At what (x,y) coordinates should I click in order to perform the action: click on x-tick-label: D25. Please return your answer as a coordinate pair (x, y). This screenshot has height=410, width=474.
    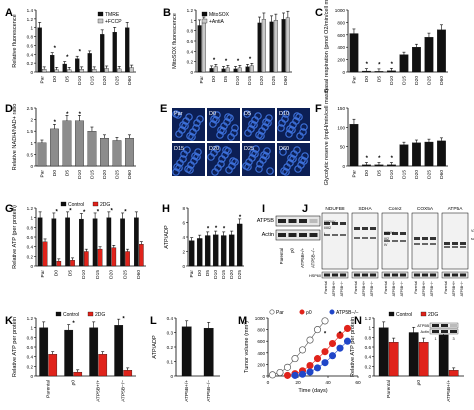
    Looking at the image, I should click on (274, 80).